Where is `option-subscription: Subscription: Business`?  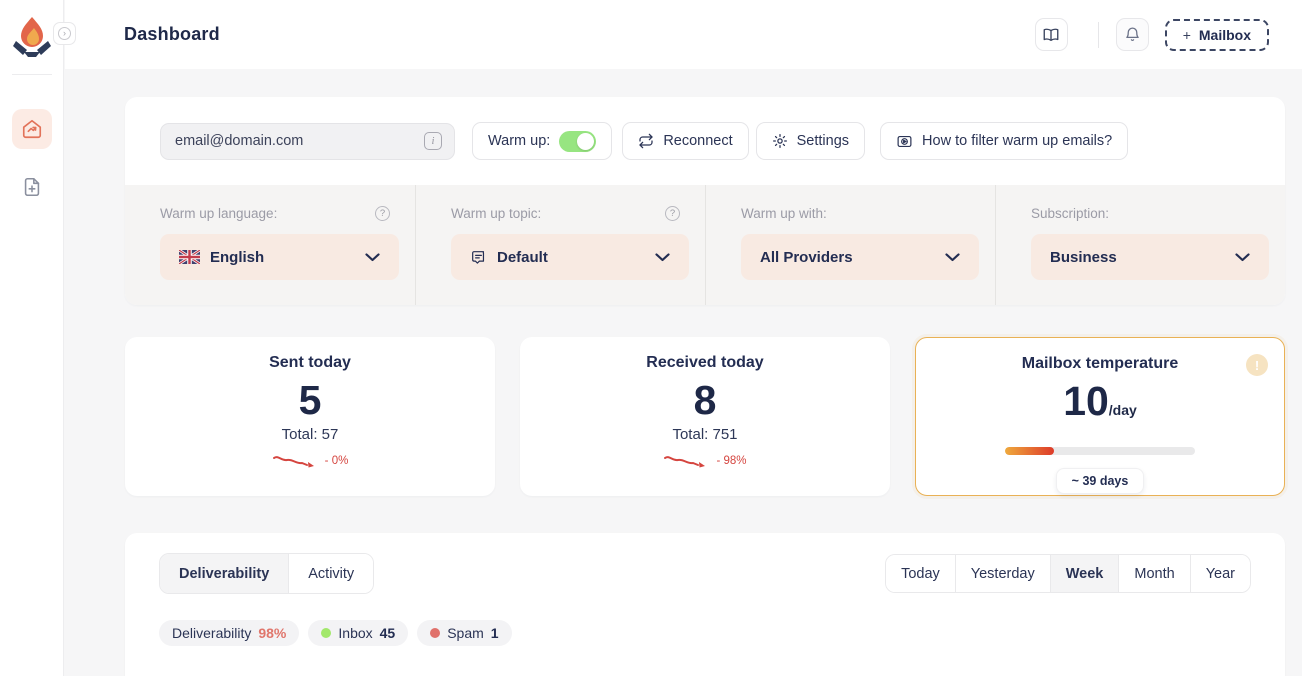
option-subscription: Subscription: Business is located at coordinates (1140, 245).